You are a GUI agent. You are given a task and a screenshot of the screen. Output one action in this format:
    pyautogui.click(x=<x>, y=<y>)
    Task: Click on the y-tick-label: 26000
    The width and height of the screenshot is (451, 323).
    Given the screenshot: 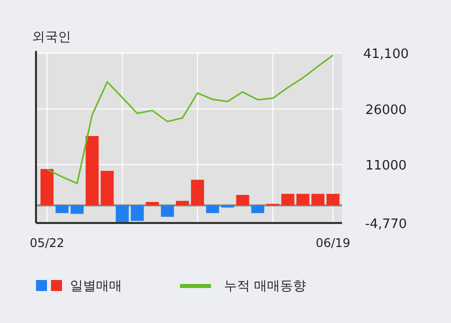 What is the action you would take?
    pyautogui.click(x=386, y=110)
    